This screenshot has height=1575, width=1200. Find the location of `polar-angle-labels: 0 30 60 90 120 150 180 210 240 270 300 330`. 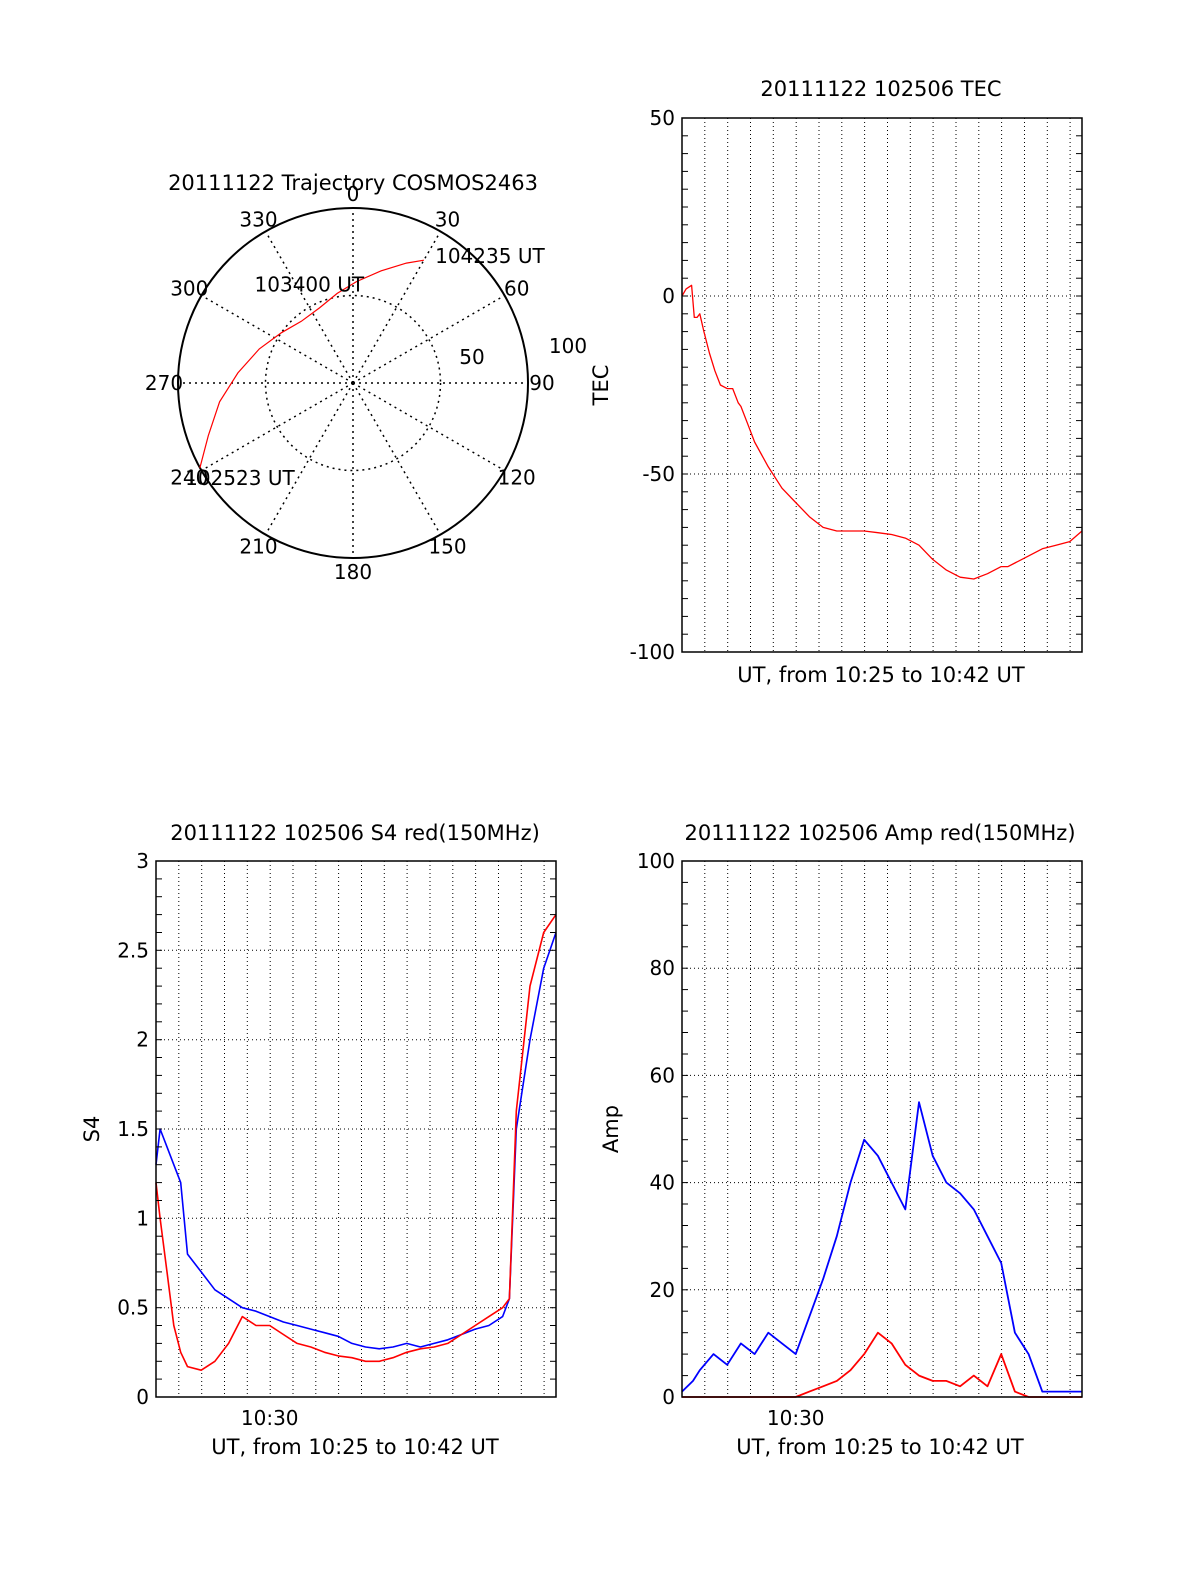

polar-angle-labels: 0 30 60 90 120 150 180 210 240 270 300 330 is located at coordinates (350, 383).